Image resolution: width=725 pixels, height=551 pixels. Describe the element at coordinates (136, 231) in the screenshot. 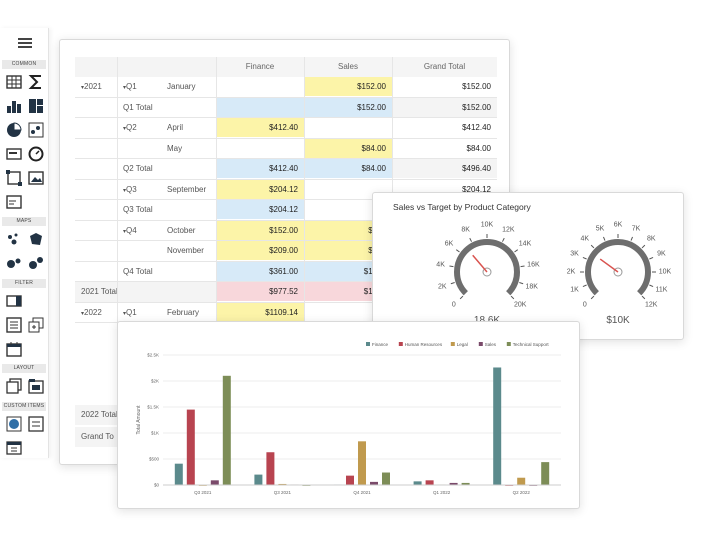

I see `row-quarter: ▾Q4` at that location.